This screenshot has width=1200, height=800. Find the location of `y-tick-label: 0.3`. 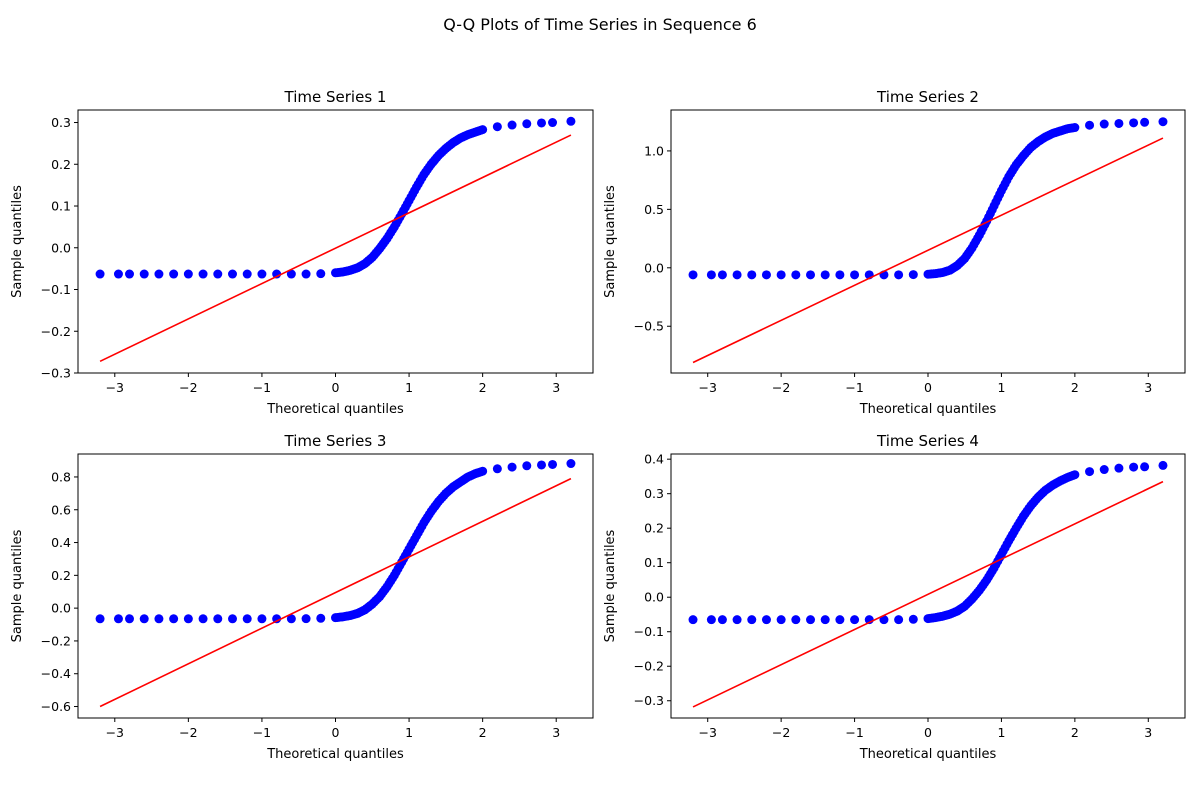

y-tick-label: 0.3 is located at coordinates (654, 493).